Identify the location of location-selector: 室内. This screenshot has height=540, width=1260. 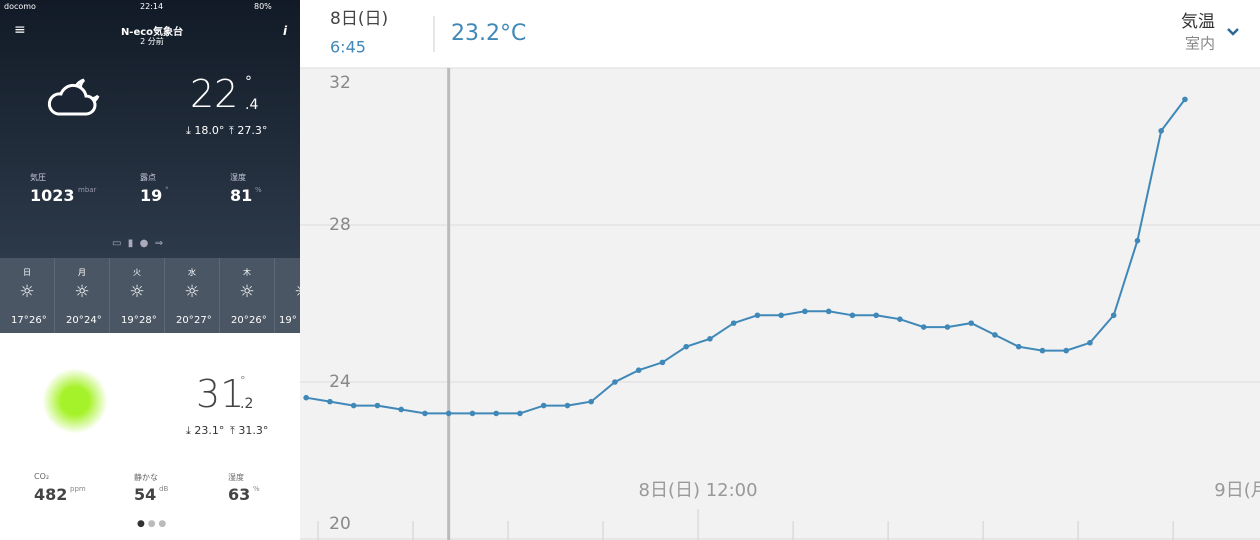
(1200, 44).